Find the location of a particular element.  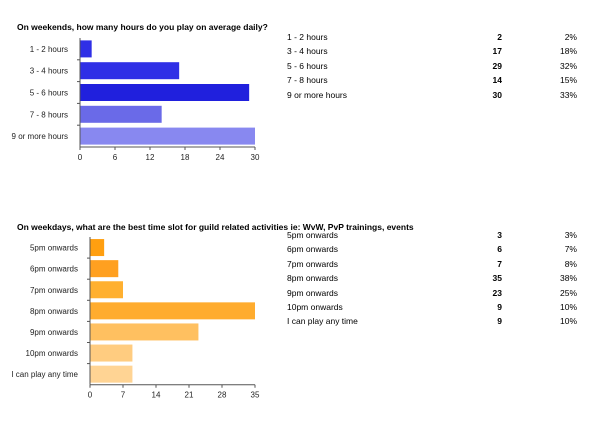

summary-label: 9pm onwards is located at coordinates (313, 292).